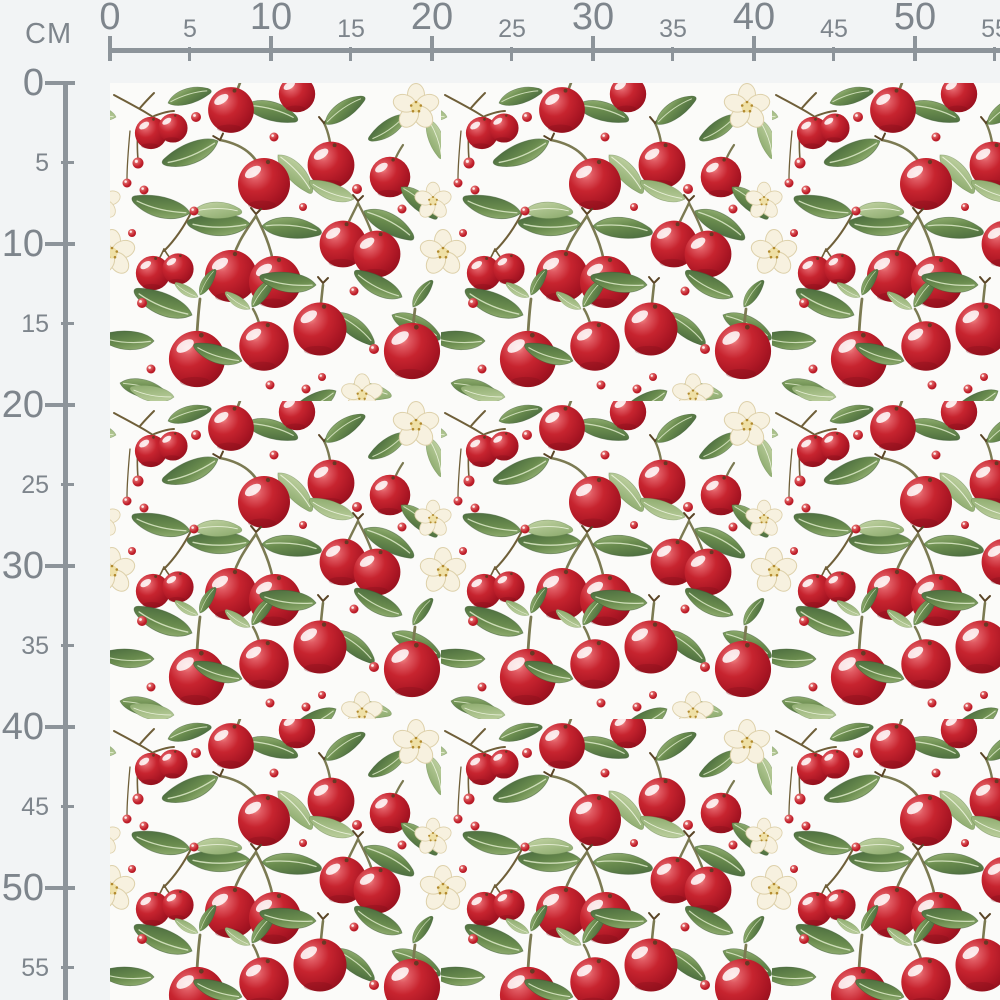 The width and height of the screenshot is (1000, 1000). What do you see at coordinates (49, 34) in the screenshot?
I see `ruler-unit-label: CM` at bounding box center [49, 34].